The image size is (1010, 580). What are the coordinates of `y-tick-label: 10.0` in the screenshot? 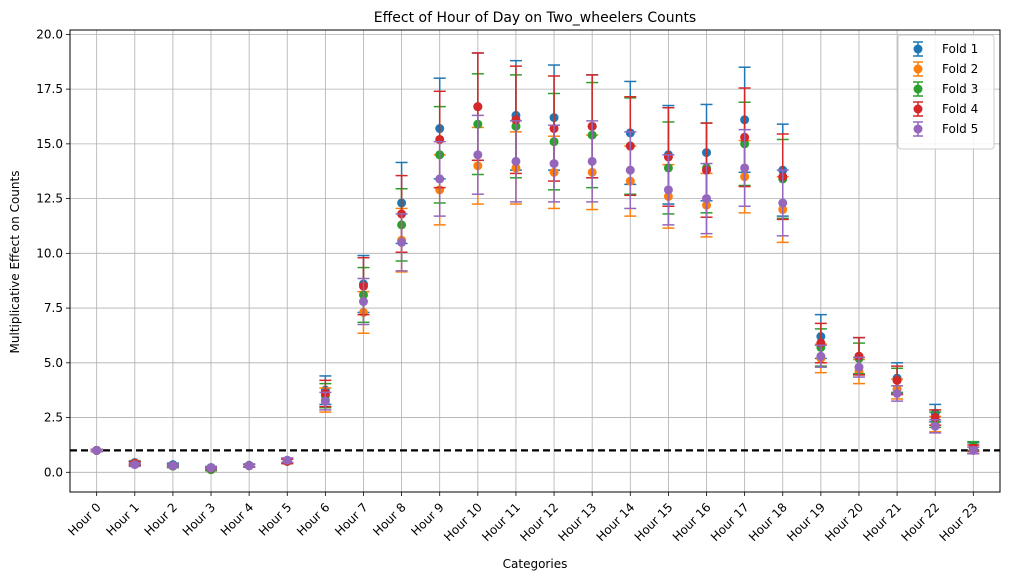 It's located at (49, 253).